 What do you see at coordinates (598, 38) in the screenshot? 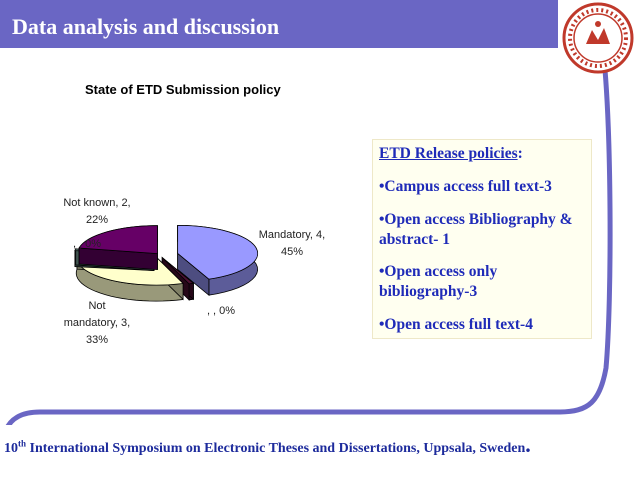
I see `institute-logo` at bounding box center [598, 38].